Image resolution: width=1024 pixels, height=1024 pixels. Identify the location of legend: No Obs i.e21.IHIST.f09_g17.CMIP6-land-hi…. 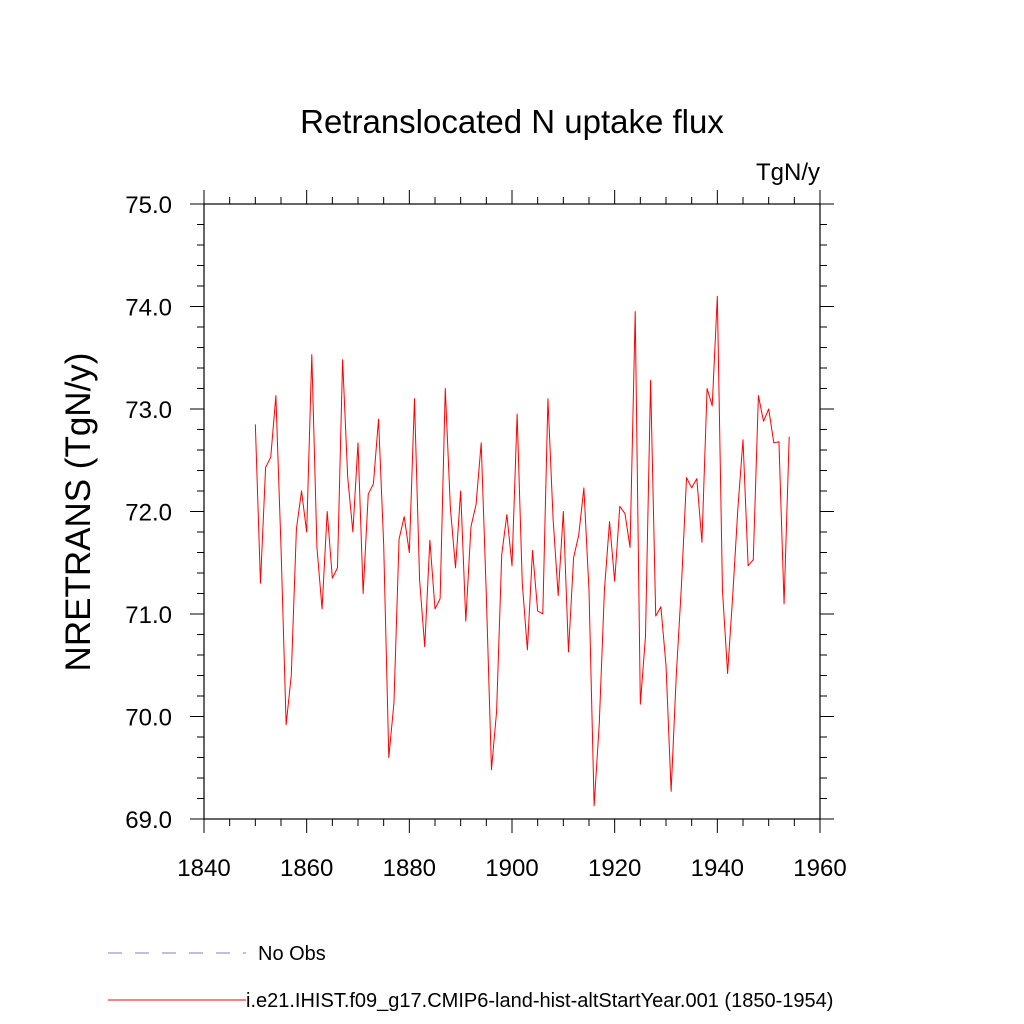
(470, 977).